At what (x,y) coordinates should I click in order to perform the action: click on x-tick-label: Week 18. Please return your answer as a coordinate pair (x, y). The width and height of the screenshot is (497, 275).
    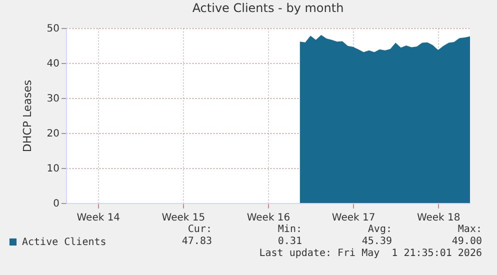
    Looking at the image, I should click on (438, 218).